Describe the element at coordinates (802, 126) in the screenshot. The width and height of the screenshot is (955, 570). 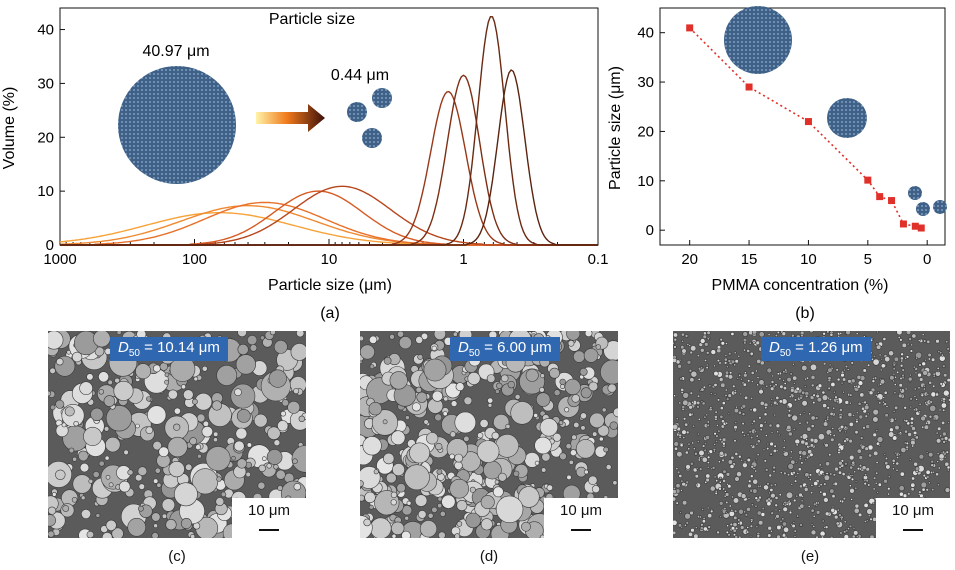
I see `chart-b-frame` at that location.